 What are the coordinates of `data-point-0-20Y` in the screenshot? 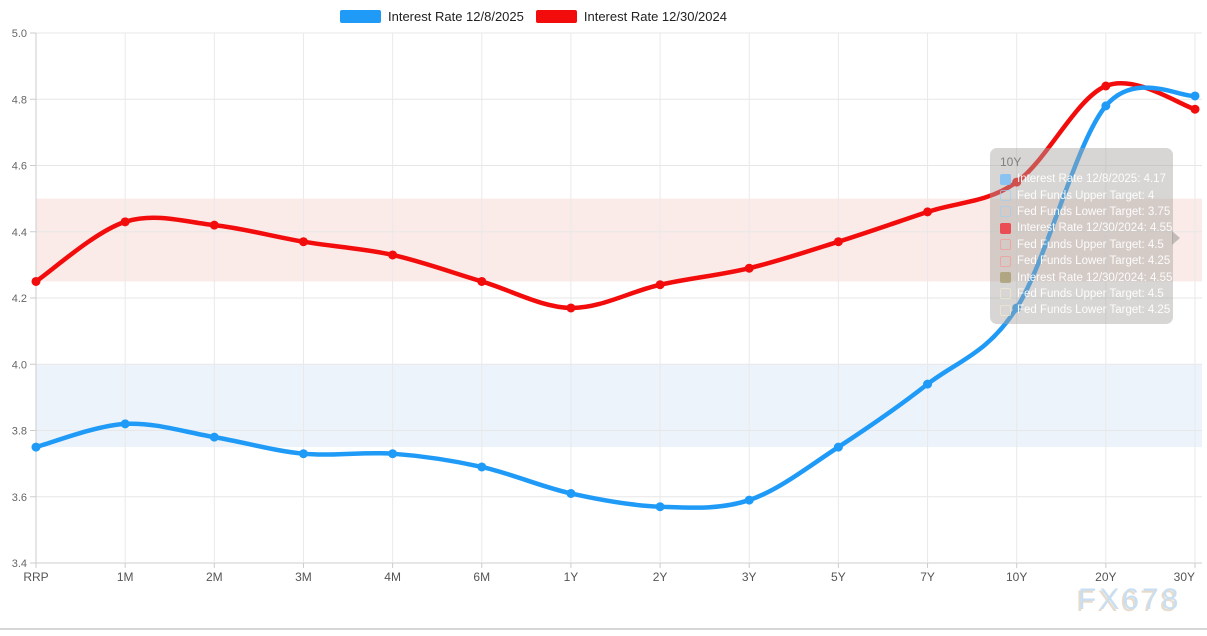 It's located at (1106, 106).